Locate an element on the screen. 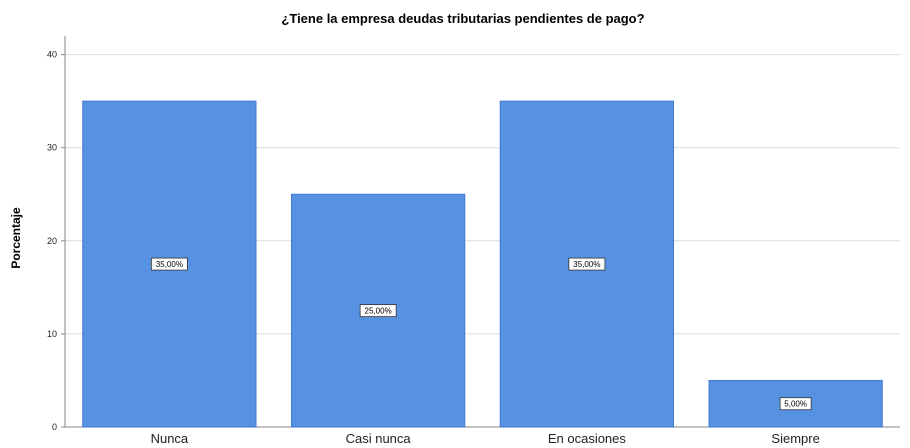 The width and height of the screenshot is (910, 448). data-label: 25,00% is located at coordinates (378, 311).